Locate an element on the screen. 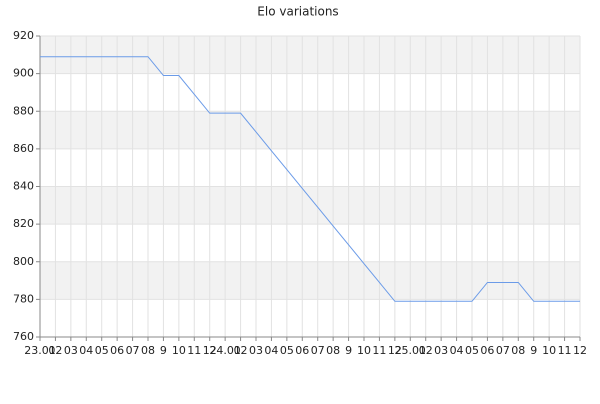 The height and width of the screenshot is (404, 600). y-tick-label: 880 is located at coordinates (23, 110).